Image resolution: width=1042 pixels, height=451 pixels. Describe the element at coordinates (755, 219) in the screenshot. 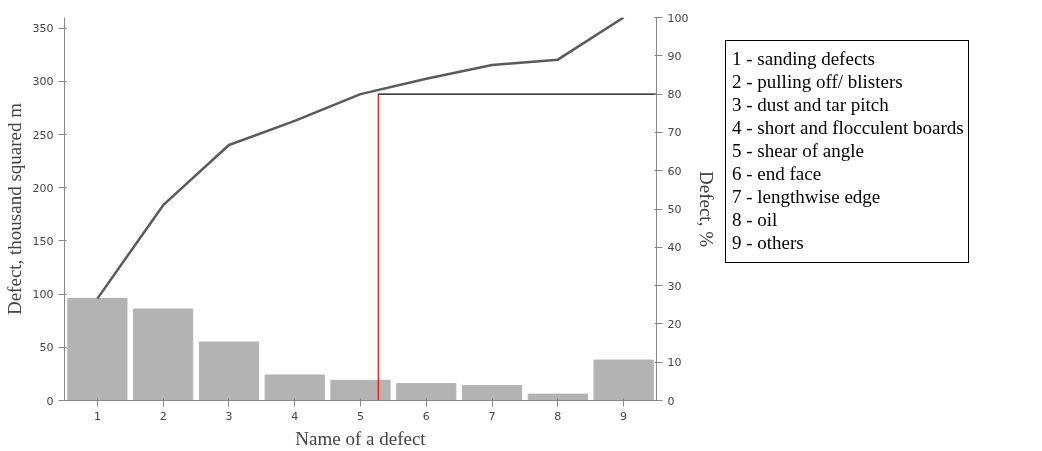

I see `text: 8 - oil` at that location.